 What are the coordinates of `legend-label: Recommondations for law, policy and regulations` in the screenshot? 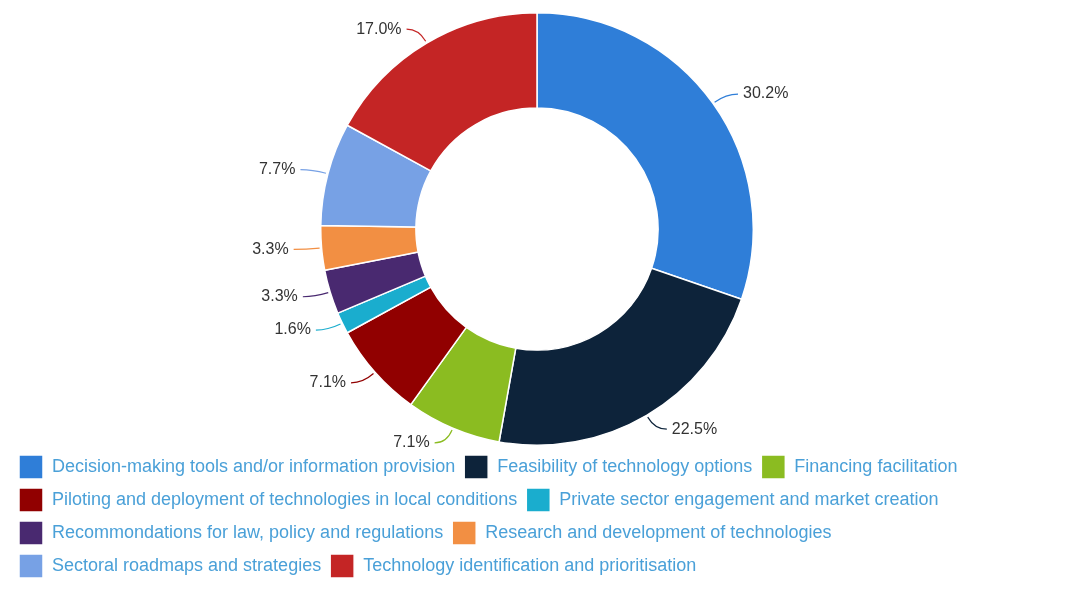 It's located at (248, 531).